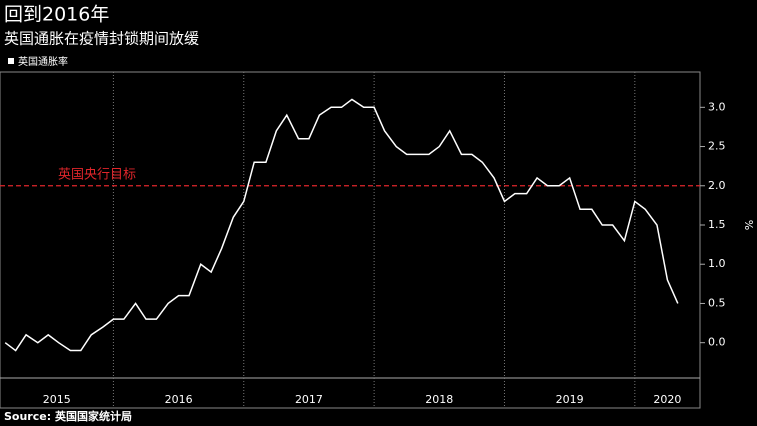  I want to click on chart-subtitle: 英国通胀在疫情封锁期间放缓, so click(101, 39).